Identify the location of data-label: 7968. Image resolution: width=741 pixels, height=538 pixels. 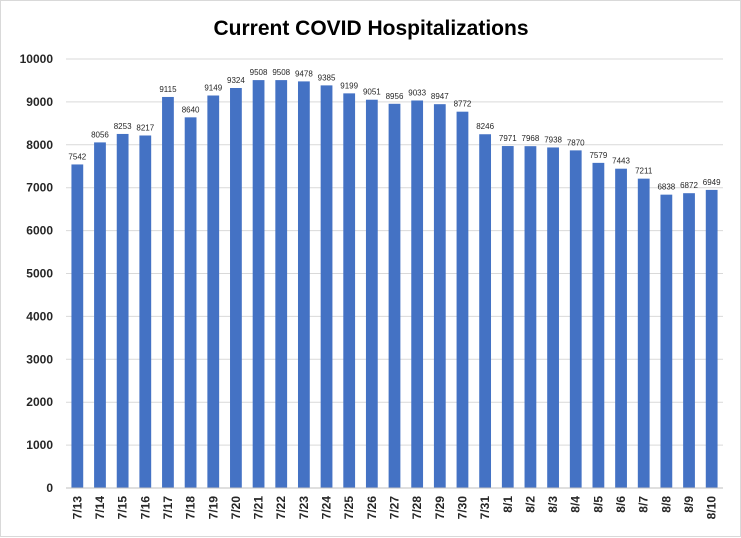
(531, 138).